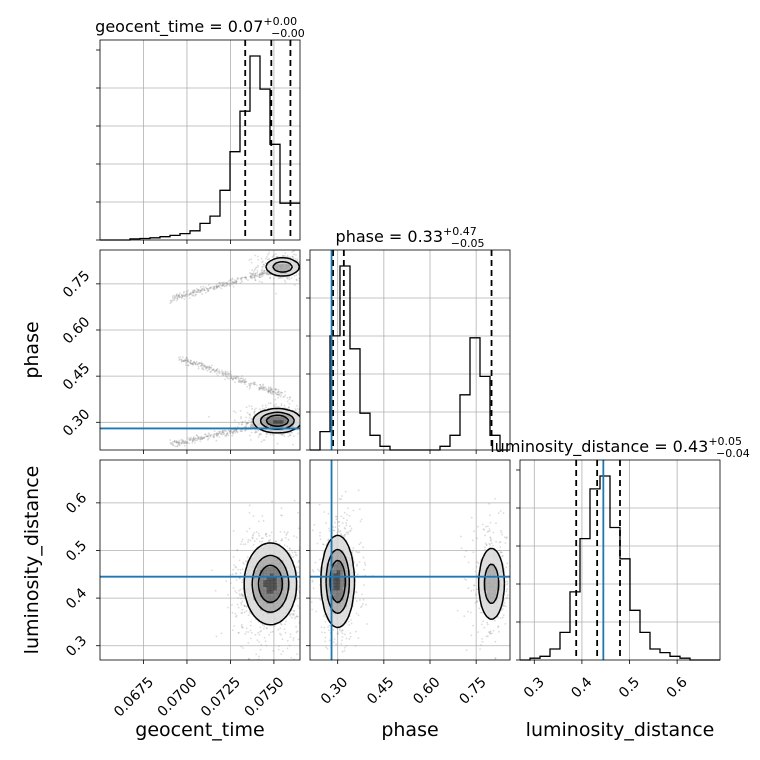 This screenshot has height=760, width=760. What do you see at coordinates (410, 237) in the screenshot?
I see `panel-title-phase: phase = 0.33+0.47 −0.05` at bounding box center [410, 237].